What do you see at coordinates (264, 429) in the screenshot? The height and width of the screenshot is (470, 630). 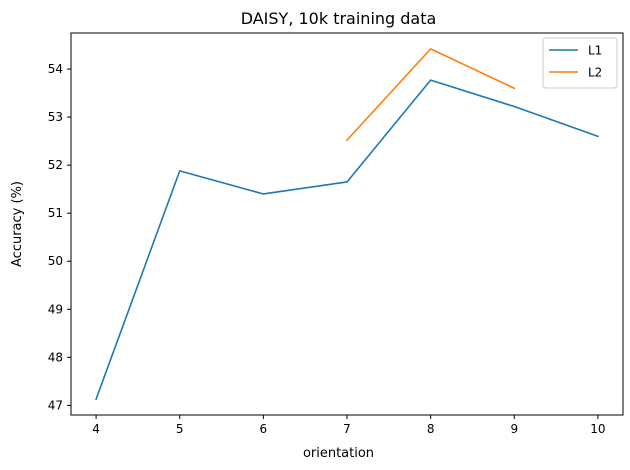 I see `x-tick-label: 6` at bounding box center [264, 429].